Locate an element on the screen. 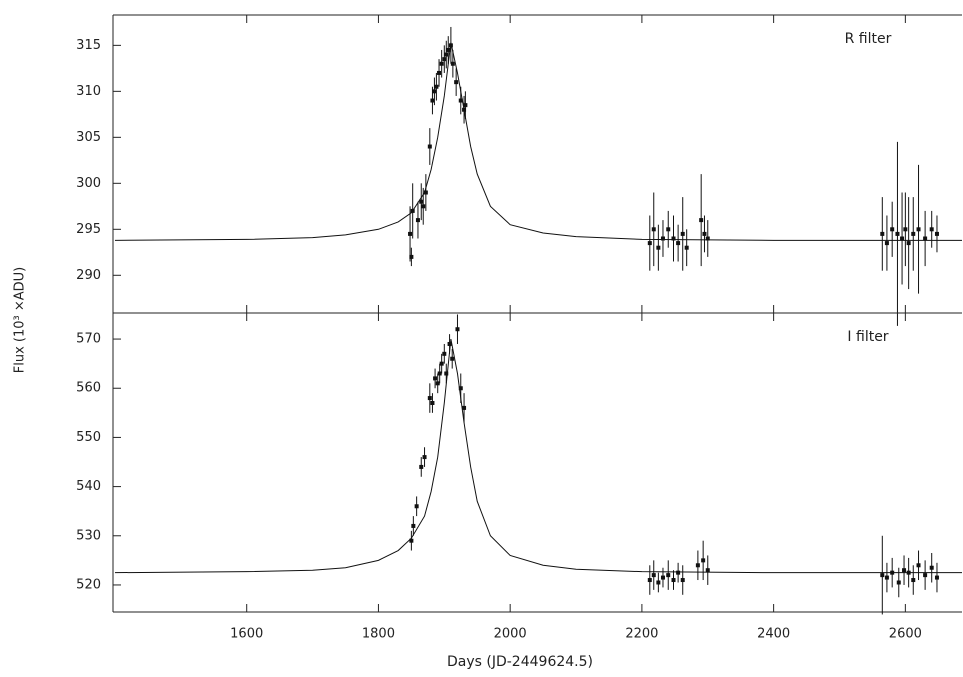  y-tick-label: 530 is located at coordinates (88, 535).